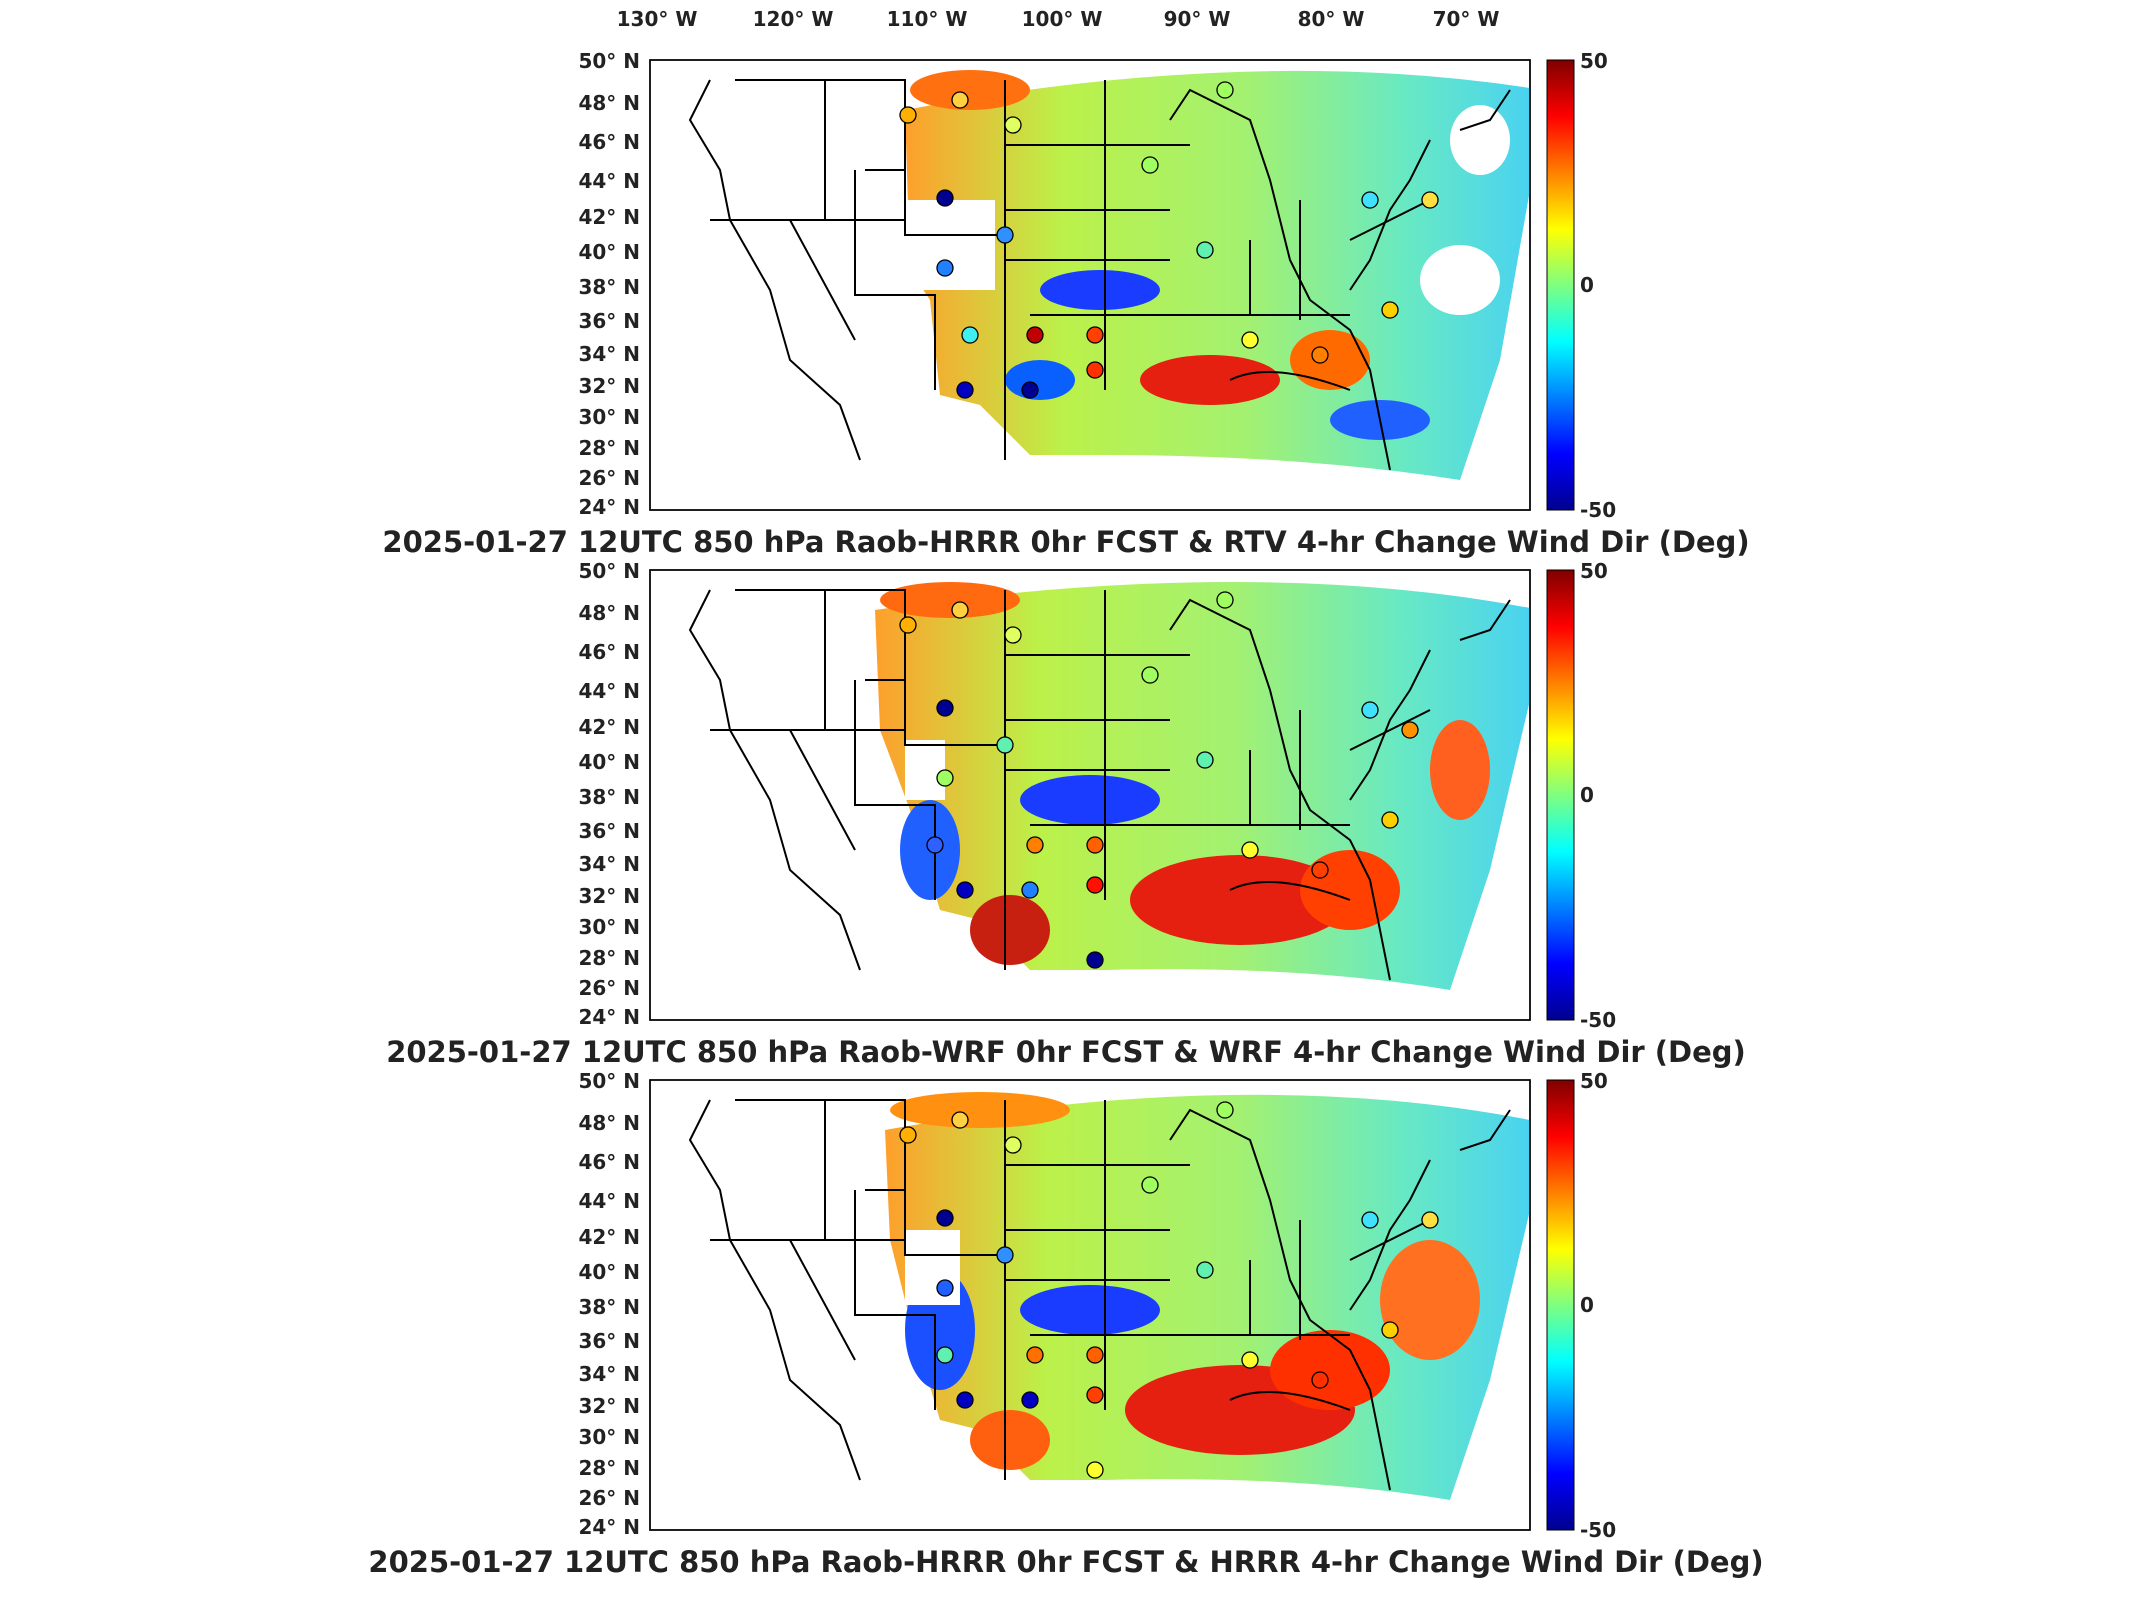 The image size is (2133, 1600). What do you see at coordinates (1197, 19) in the screenshot?
I see `lon-label: 90° W` at bounding box center [1197, 19].